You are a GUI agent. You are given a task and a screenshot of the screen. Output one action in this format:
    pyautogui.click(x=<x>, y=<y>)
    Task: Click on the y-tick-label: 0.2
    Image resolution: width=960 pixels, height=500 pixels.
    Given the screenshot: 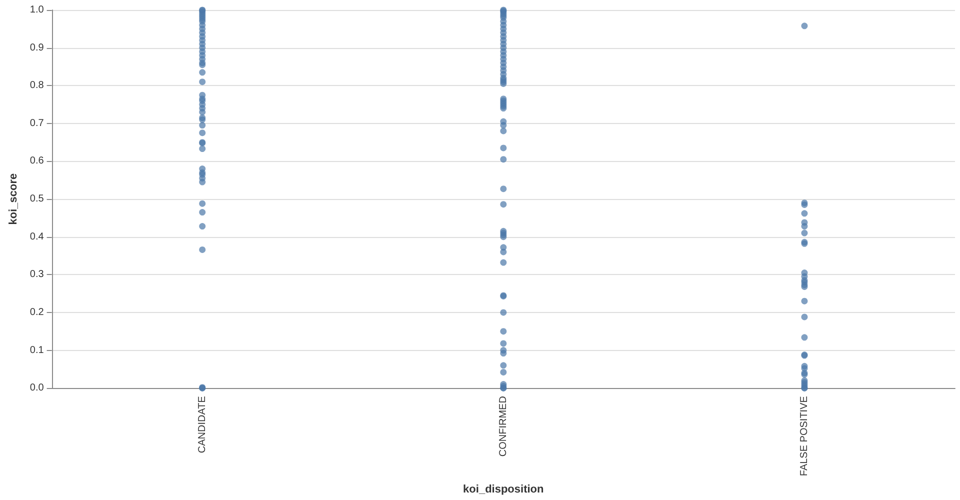 What is the action you would take?
    pyautogui.click(x=37, y=312)
    